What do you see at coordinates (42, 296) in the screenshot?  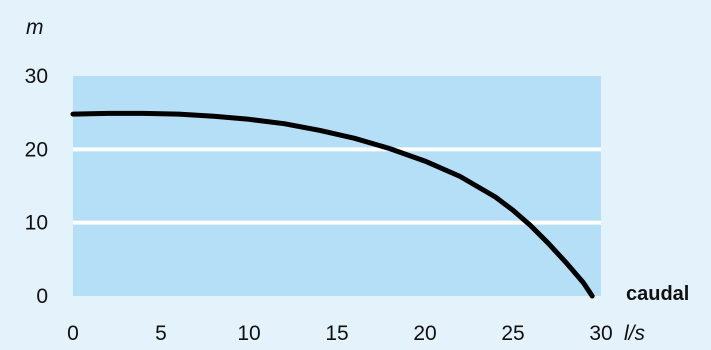 I see `y-tick-label: 0` at bounding box center [42, 296].